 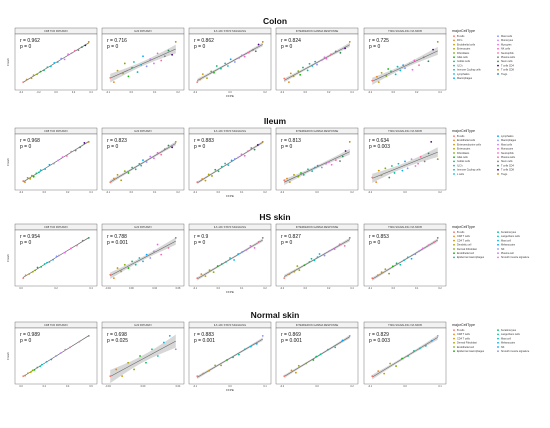 What do you see at coordinates (117, 141) in the screenshot?
I see `r-value: r = 0.823` at bounding box center [117, 141].